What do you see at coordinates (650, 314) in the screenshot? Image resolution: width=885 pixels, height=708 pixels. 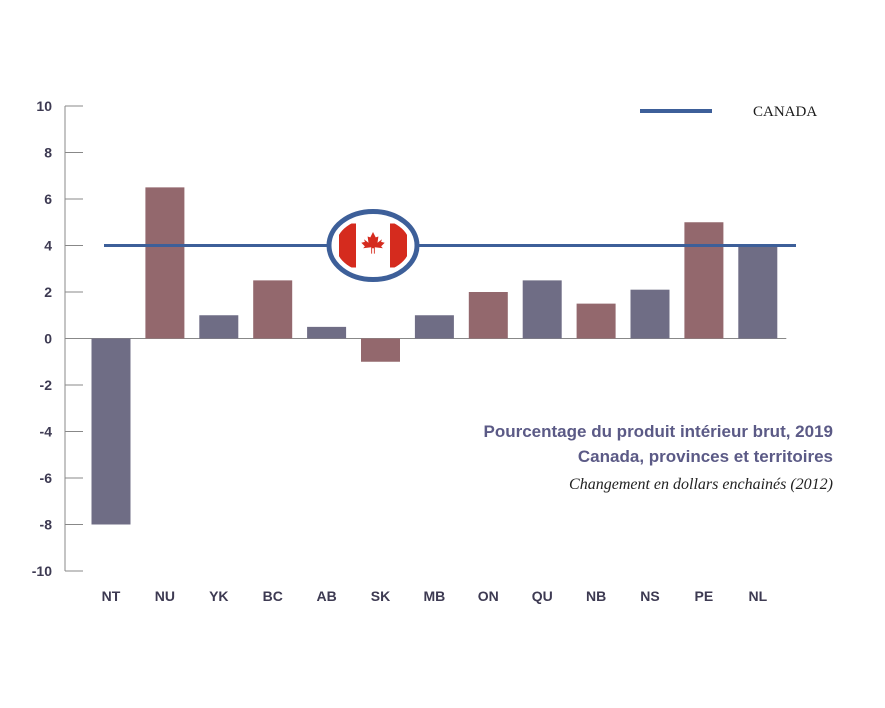 I see `bar-ns` at bounding box center [650, 314].